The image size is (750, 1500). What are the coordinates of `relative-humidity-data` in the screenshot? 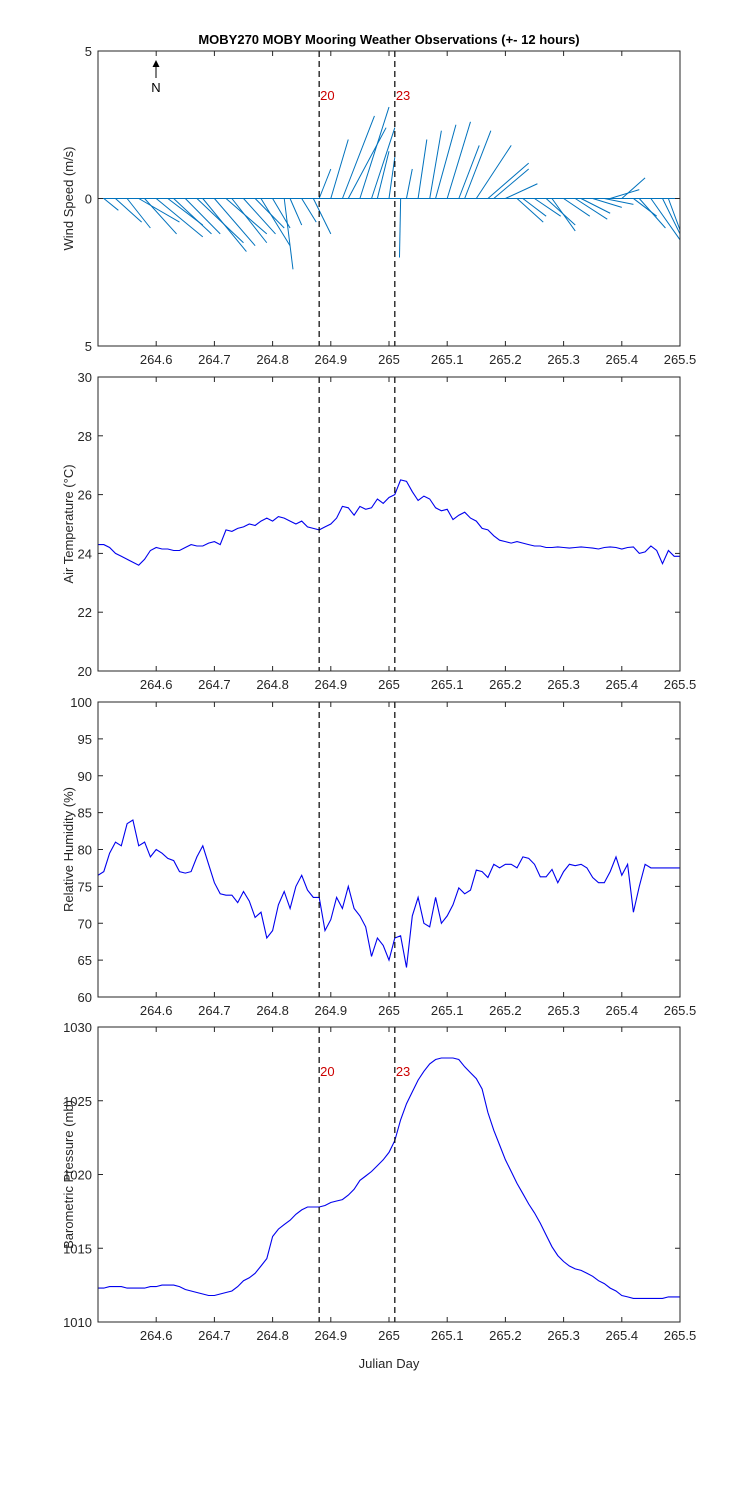 It's located at (389, 893).